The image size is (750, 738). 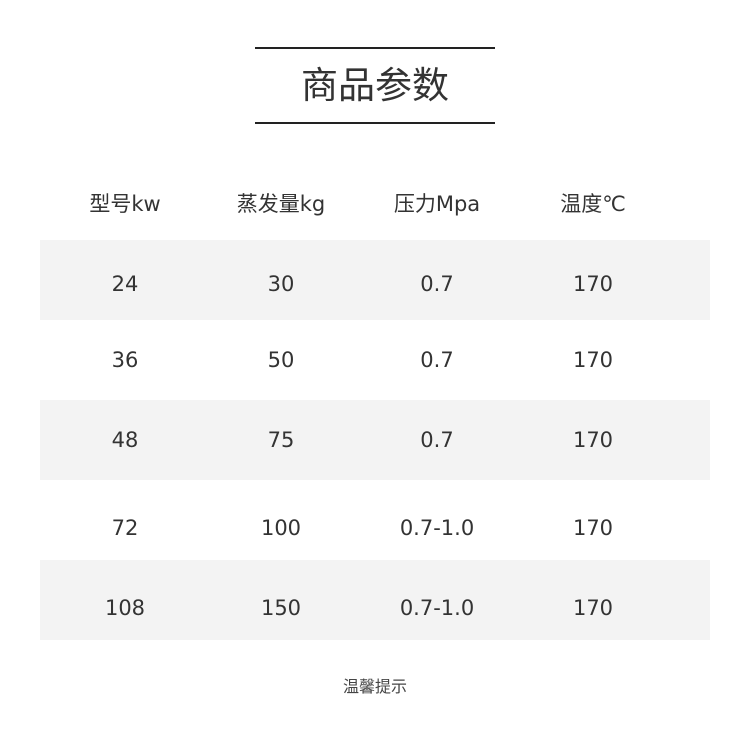 I want to click on table-cell: 108, so click(x=125, y=608).